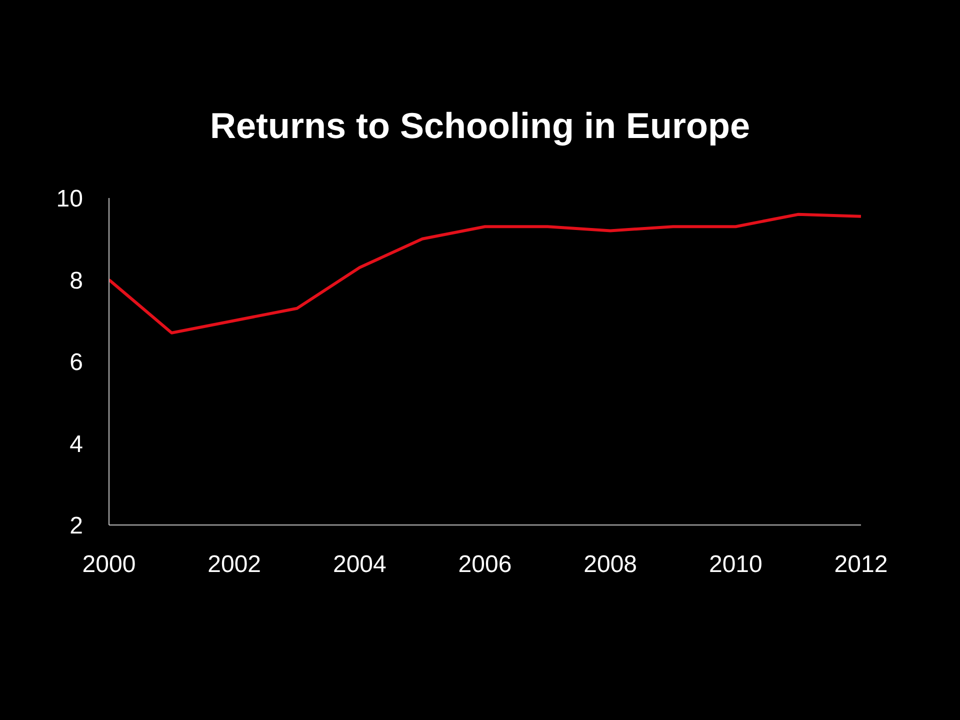 This screenshot has width=960, height=720. What do you see at coordinates (359, 564) in the screenshot?
I see `x-tick-label: 2004` at bounding box center [359, 564].